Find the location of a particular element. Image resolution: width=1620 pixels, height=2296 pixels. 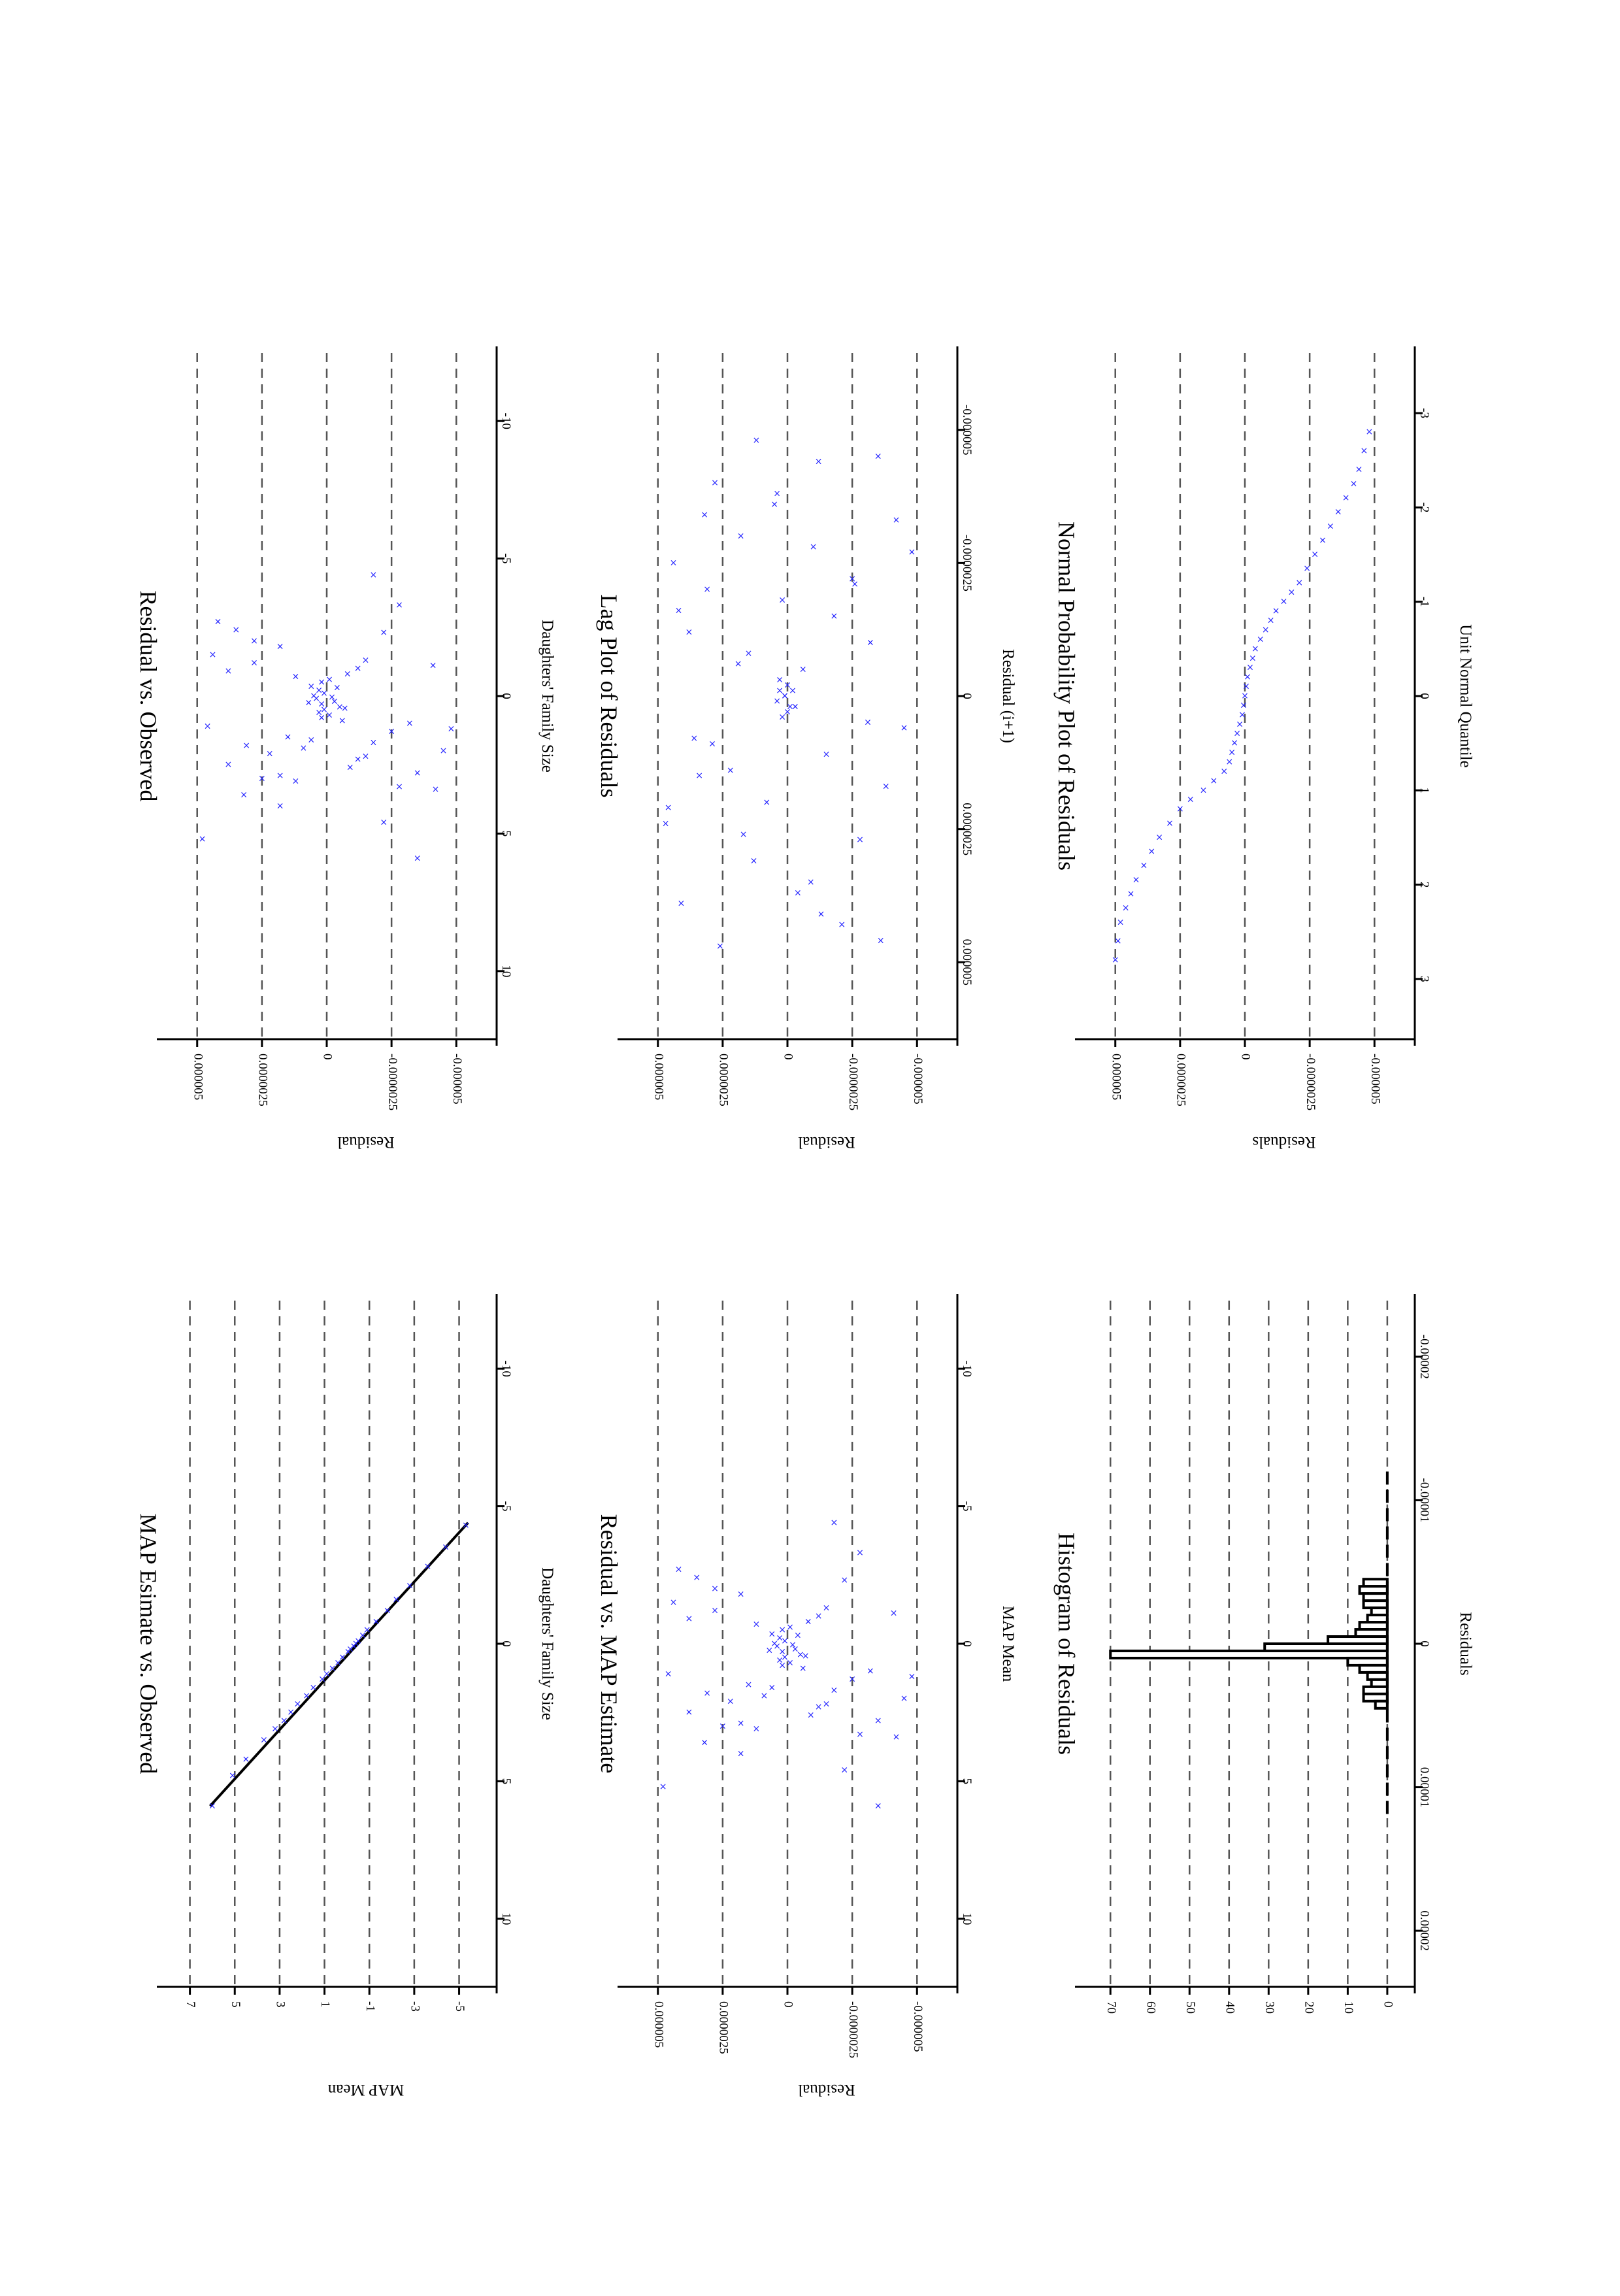

histogram-y-tick-label: 40 is located at coordinates (1229, 2007).